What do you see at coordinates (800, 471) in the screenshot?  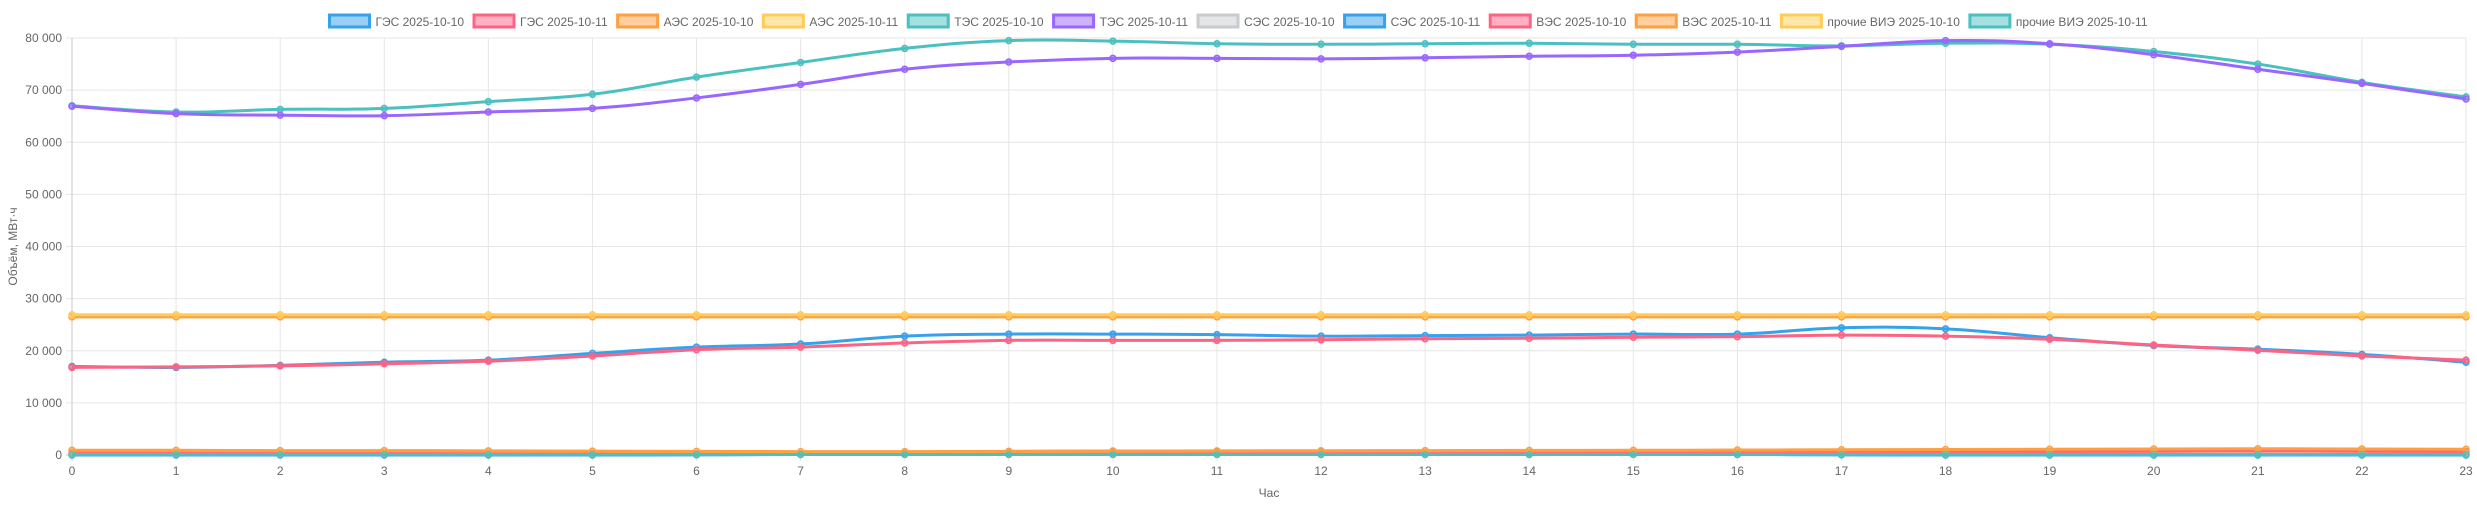 I see `x-tick-label: 7` at bounding box center [800, 471].